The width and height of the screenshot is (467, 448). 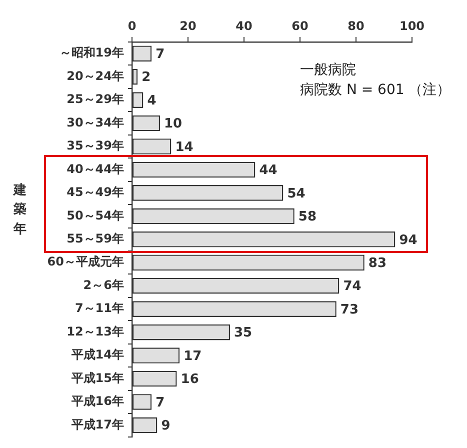 I want to click on annotation: 病院数 N = 601 （注）, so click(x=375, y=90).